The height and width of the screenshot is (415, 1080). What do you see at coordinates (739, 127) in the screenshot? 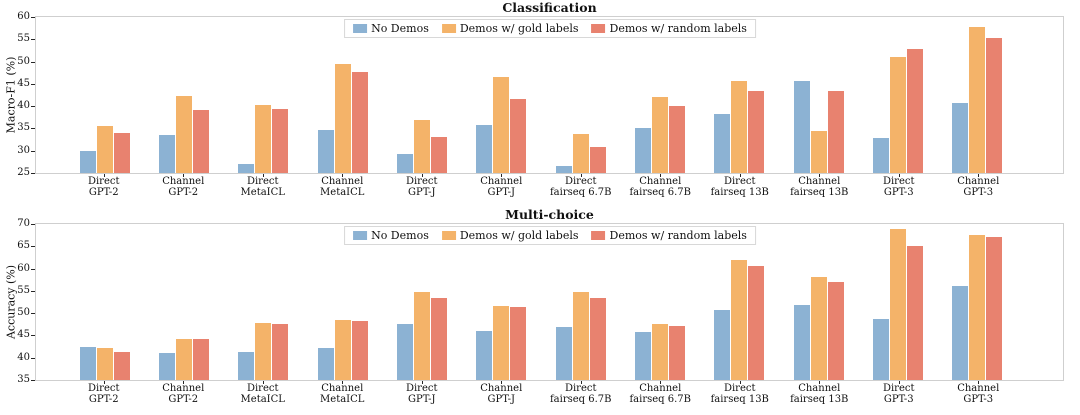
I see `bar-group-direct-fairseq-13b` at bounding box center [739, 127].